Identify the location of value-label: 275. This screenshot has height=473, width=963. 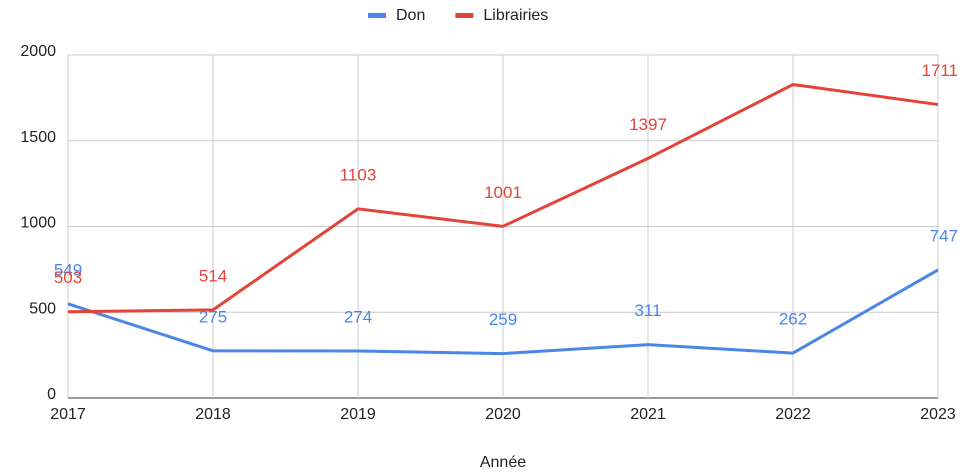
(213, 316).